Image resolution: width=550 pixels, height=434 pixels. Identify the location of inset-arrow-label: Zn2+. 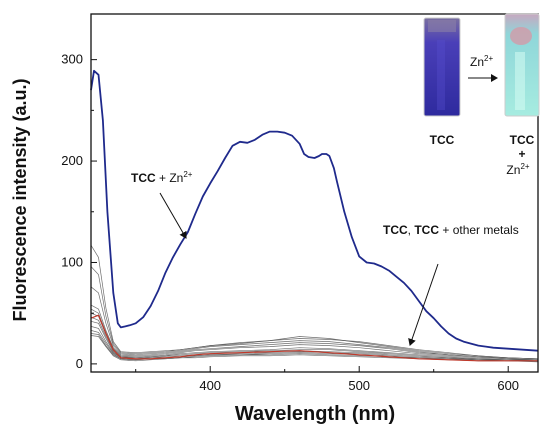
(481, 61).